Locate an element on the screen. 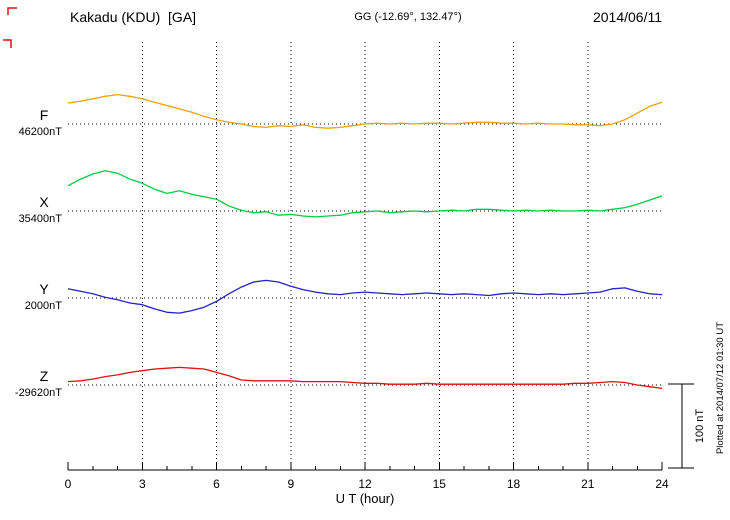 The image size is (730, 520). series-baseline-F: 46200nT is located at coordinates (41, 132).